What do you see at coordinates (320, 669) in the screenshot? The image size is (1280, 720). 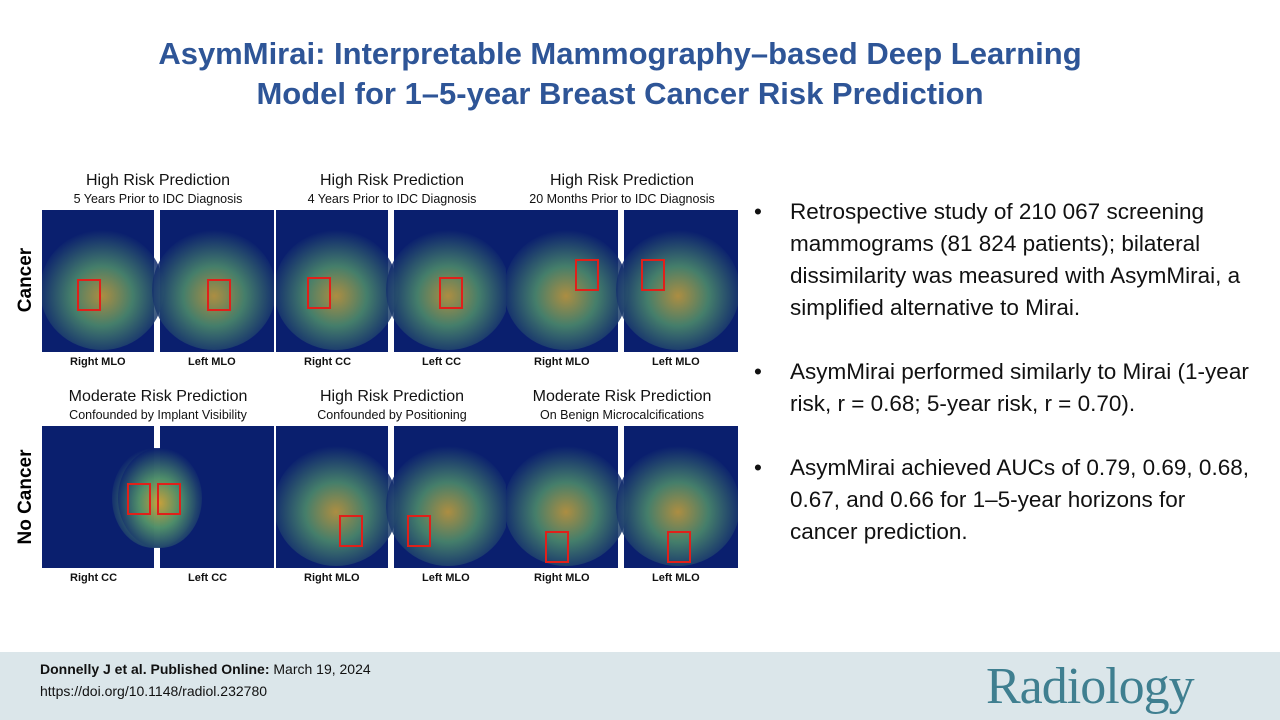 I see `citation-date: March 19, 2024` at bounding box center [320, 669].